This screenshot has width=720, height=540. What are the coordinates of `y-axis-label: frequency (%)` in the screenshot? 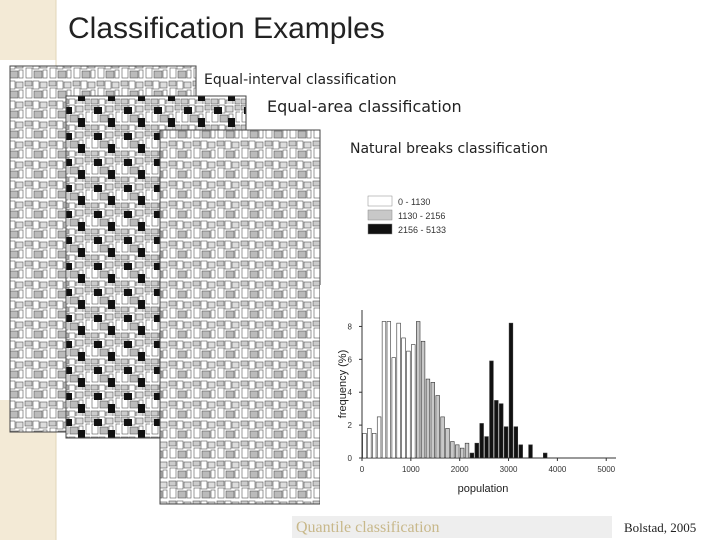 It's located at (343, 384).